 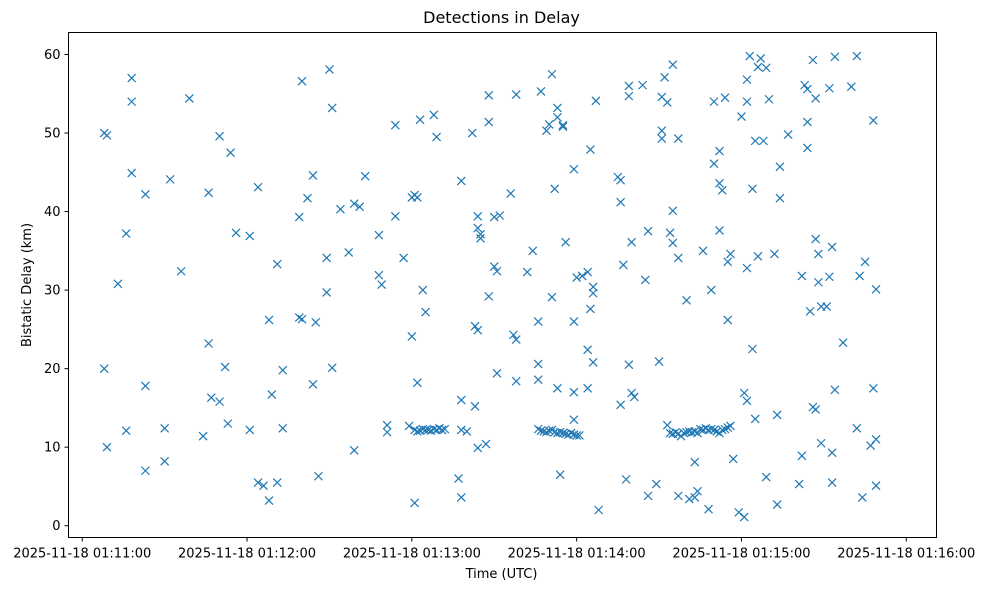 I want to click on x-tick-label: 2025-11-18 01:11:00, so click(x=82, y=554).